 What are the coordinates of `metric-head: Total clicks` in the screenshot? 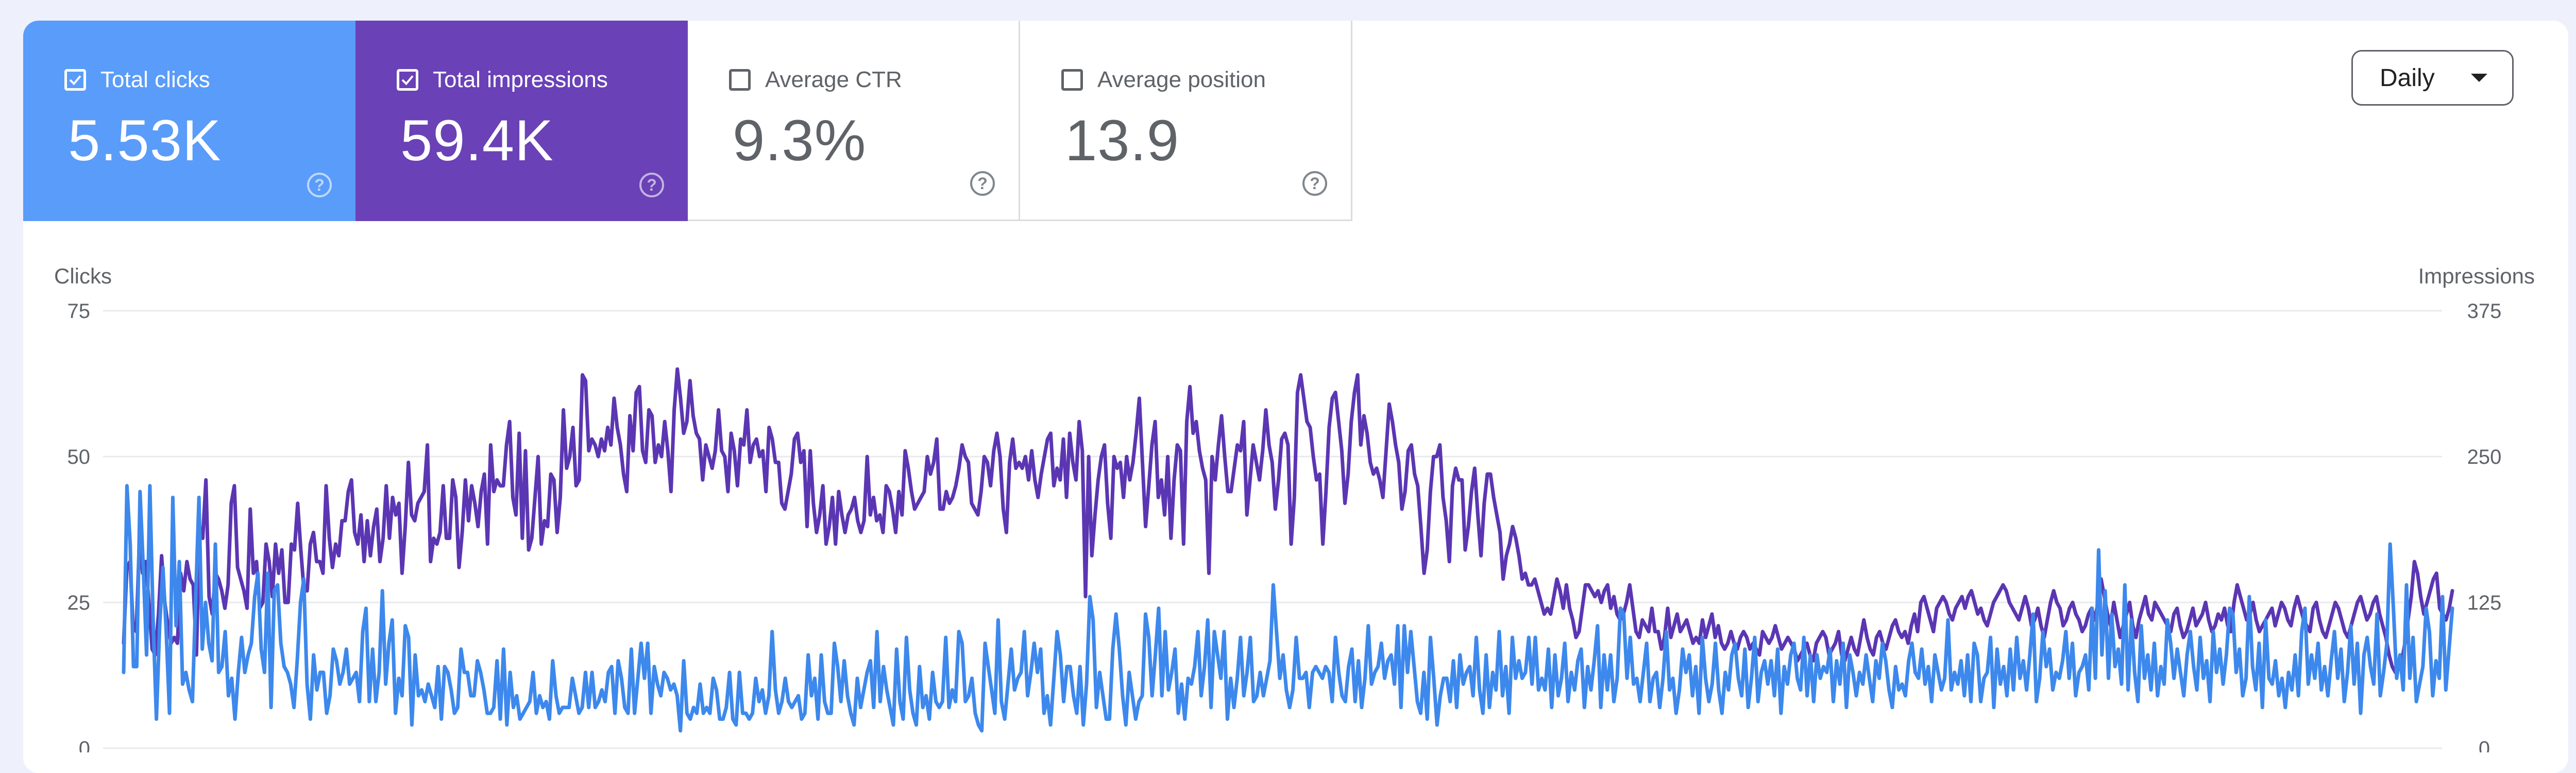 It's located at (137, 80).